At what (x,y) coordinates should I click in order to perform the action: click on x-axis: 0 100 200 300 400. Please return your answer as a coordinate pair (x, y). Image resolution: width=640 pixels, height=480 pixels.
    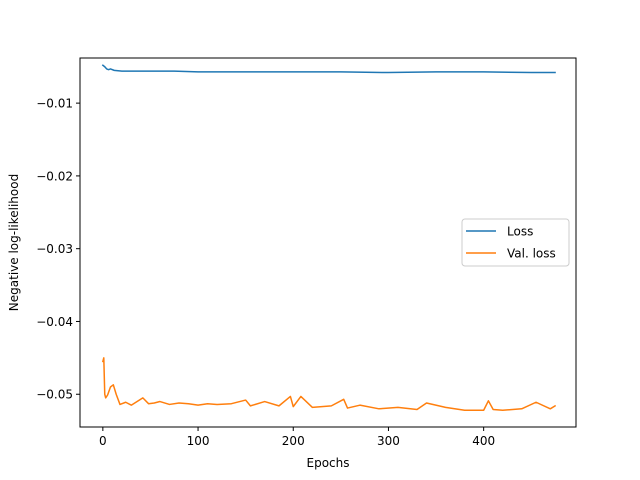
    Looking at the image, I should click on (297, 437).